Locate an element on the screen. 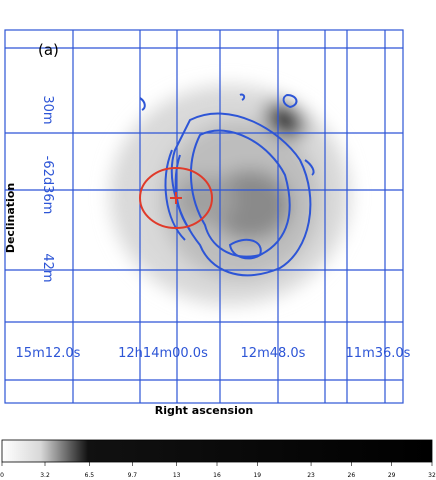 Image resolution: width=436 pixels, height=480 pixels. colorbar-tick-label: 3.2 is located at coordinates (45, 475).